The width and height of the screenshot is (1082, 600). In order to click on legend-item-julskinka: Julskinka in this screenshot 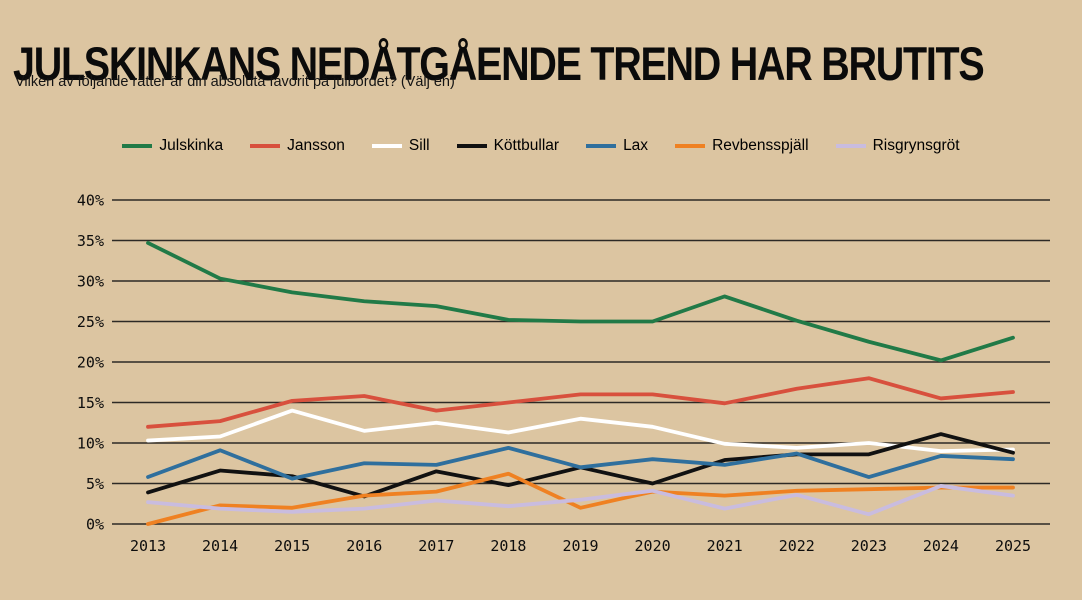, I will do `click(172, 146)`.